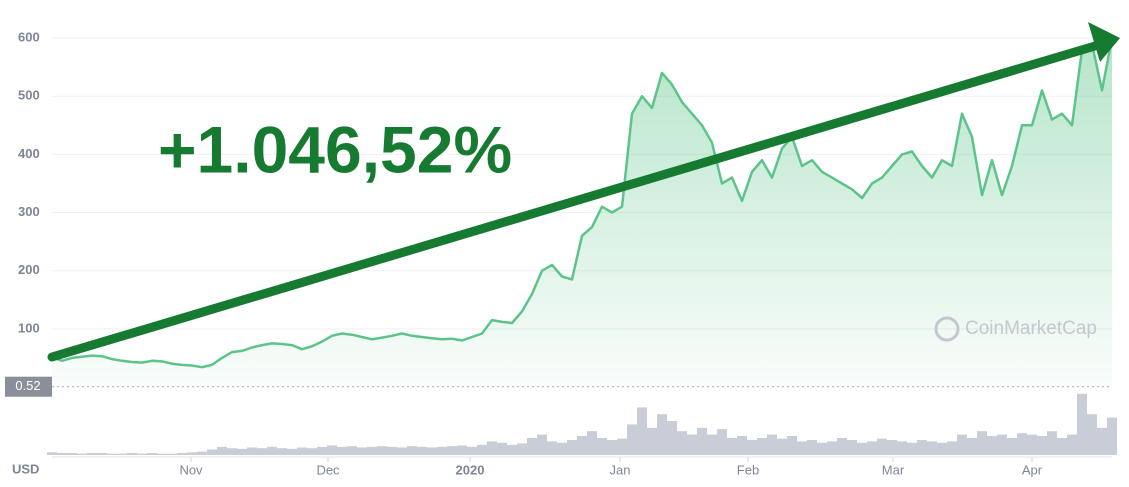 The width and height of the screenshot is (1129, 487). Describe the element at coordinates (29, 269) in the screenshot. I see `y-tick-label: 200` at that location.